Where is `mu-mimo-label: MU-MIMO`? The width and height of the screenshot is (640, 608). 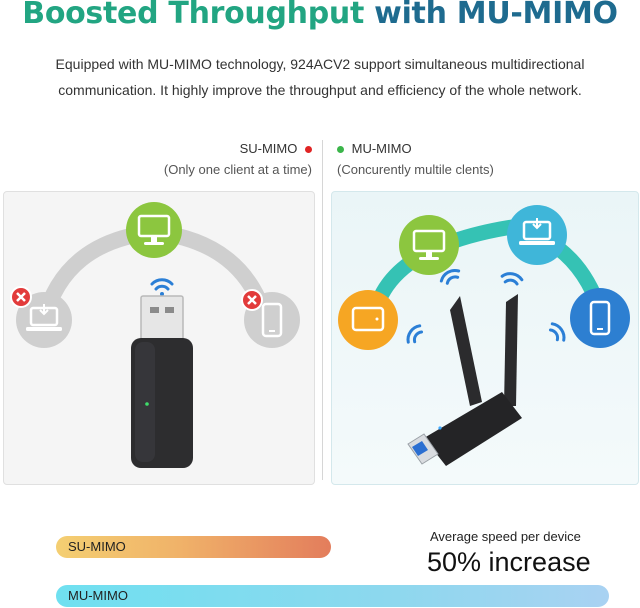 mu-mimo-label: MU-MIMO is located at coordinates (381, 148).